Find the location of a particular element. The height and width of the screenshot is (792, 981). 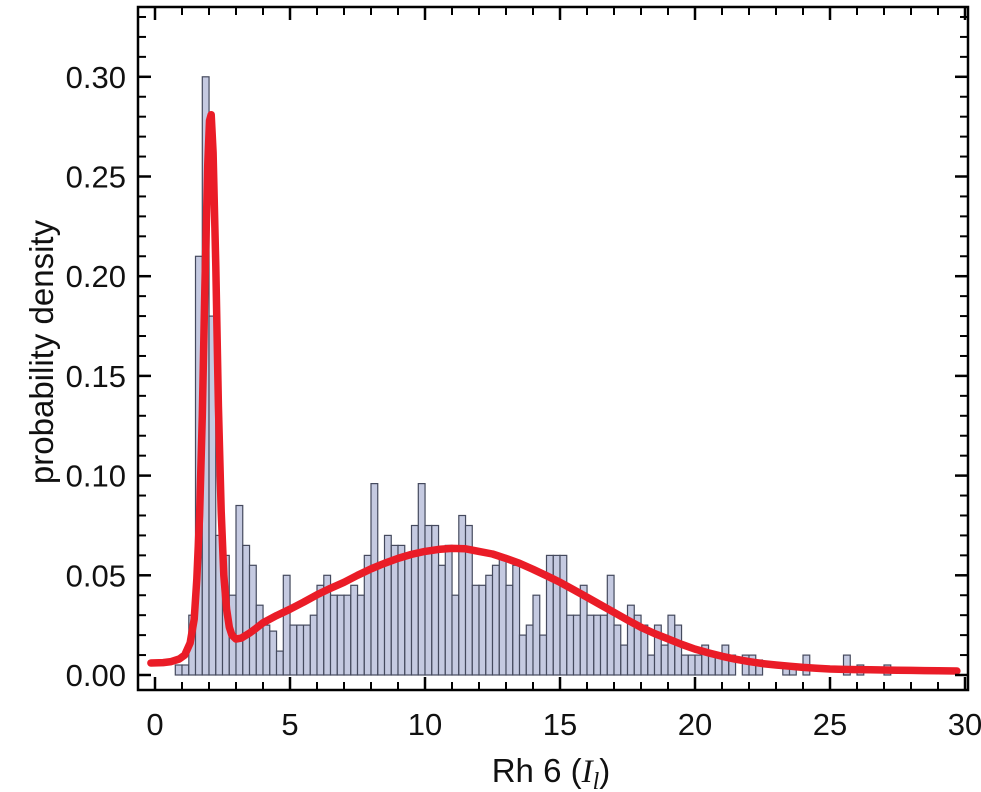

y-axis-title: probability density is located at coordinates (41, 352).